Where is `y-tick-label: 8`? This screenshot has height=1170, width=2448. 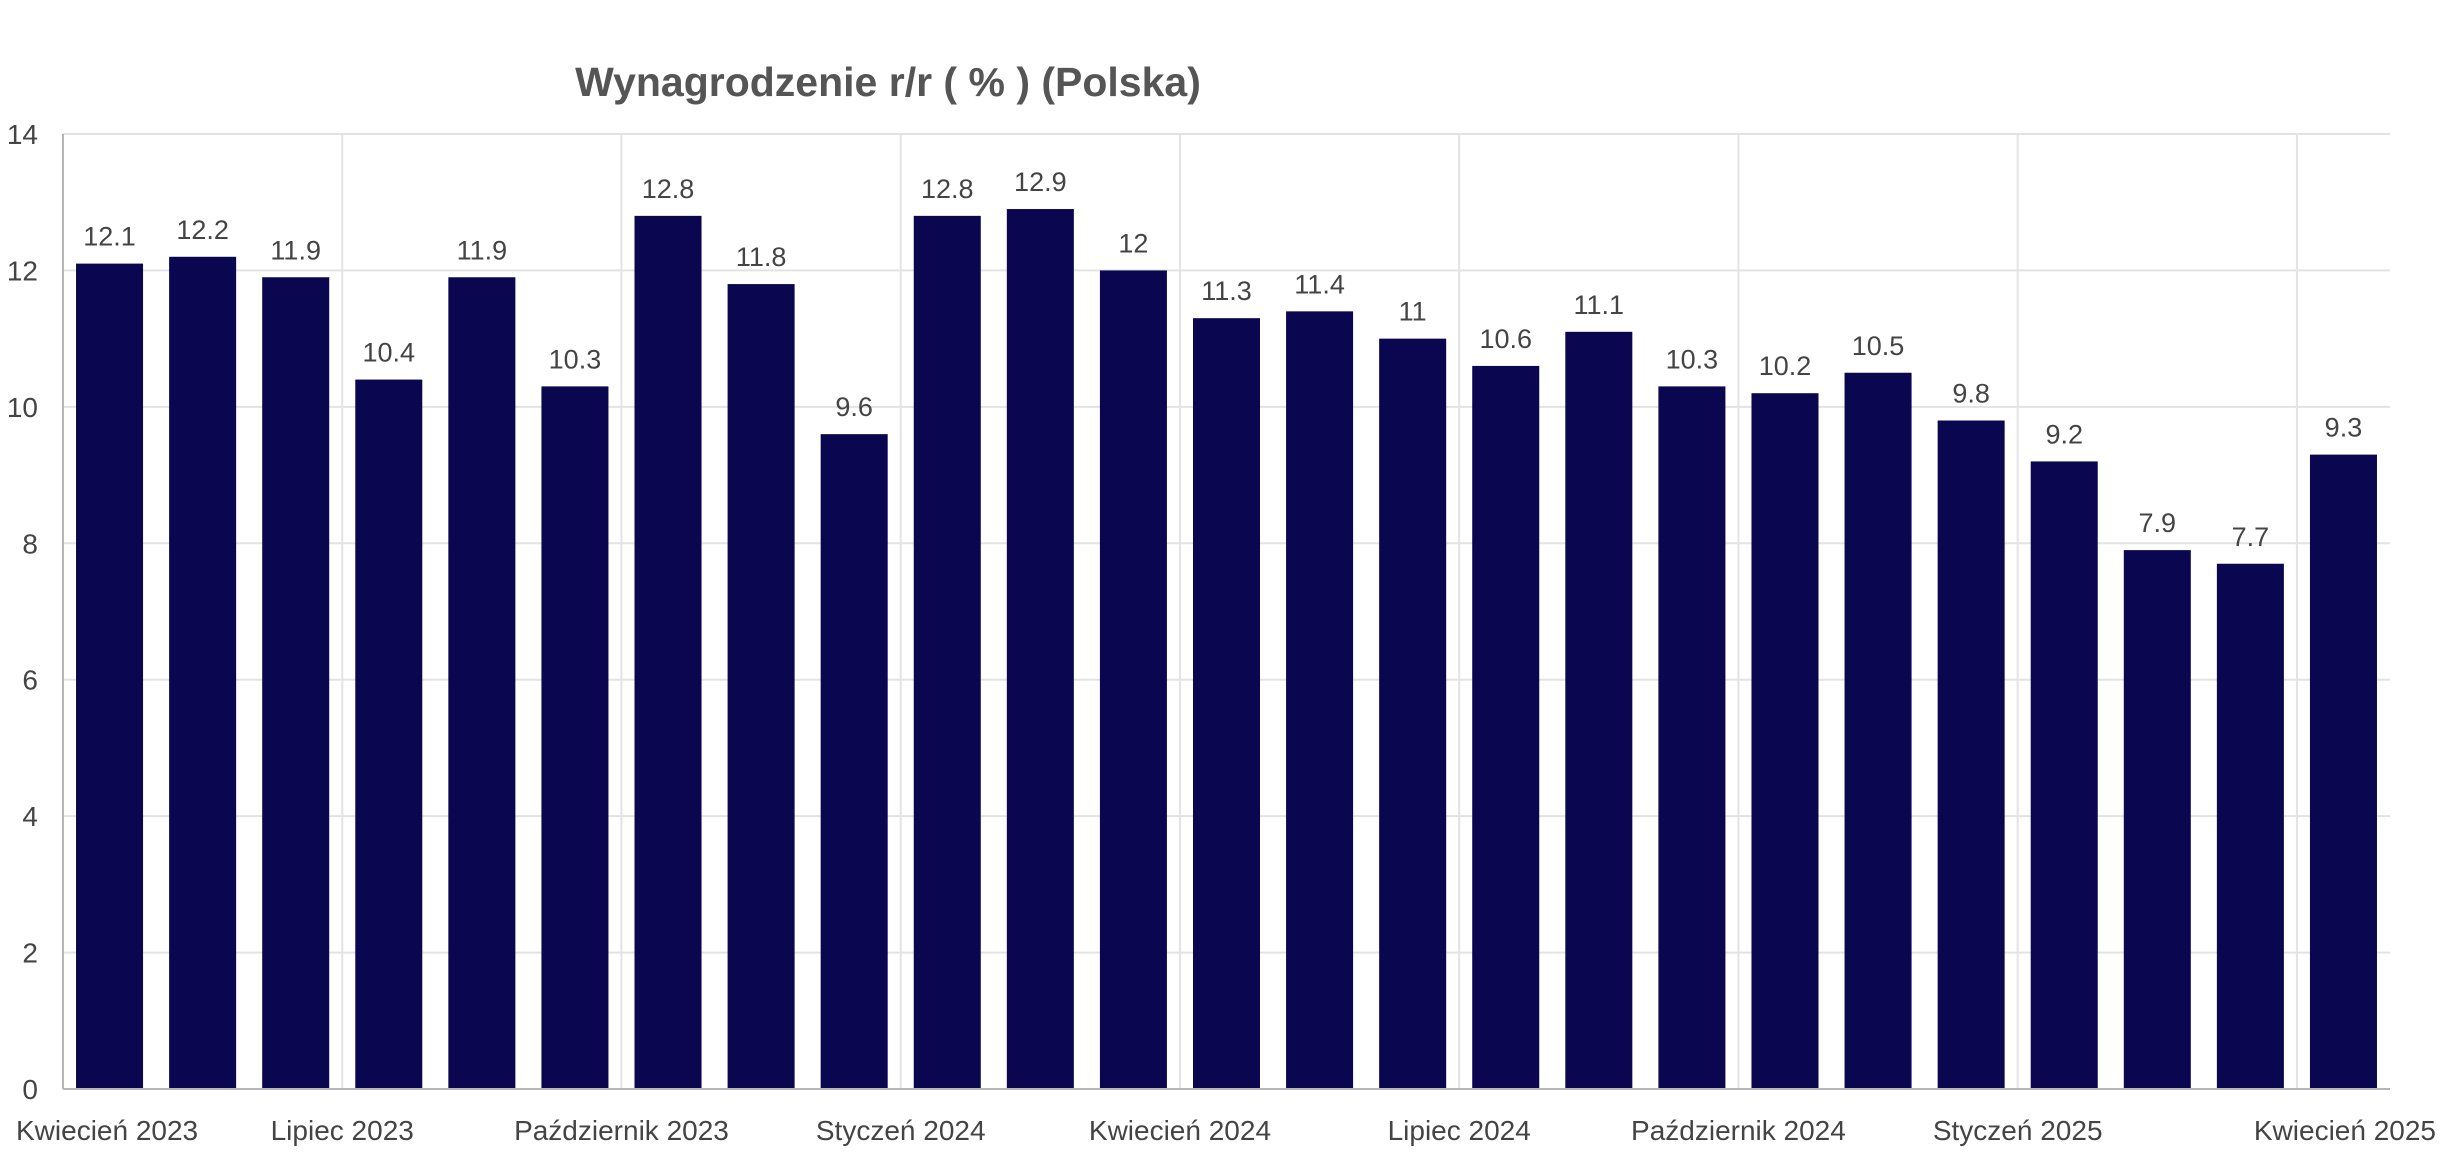 y-tick-label: 8 is located at coordinates (30, 543).